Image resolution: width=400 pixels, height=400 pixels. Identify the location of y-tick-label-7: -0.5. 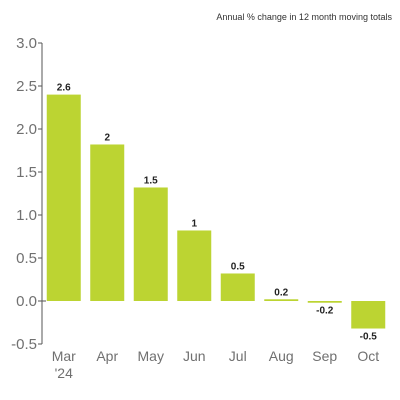
(24, 344).